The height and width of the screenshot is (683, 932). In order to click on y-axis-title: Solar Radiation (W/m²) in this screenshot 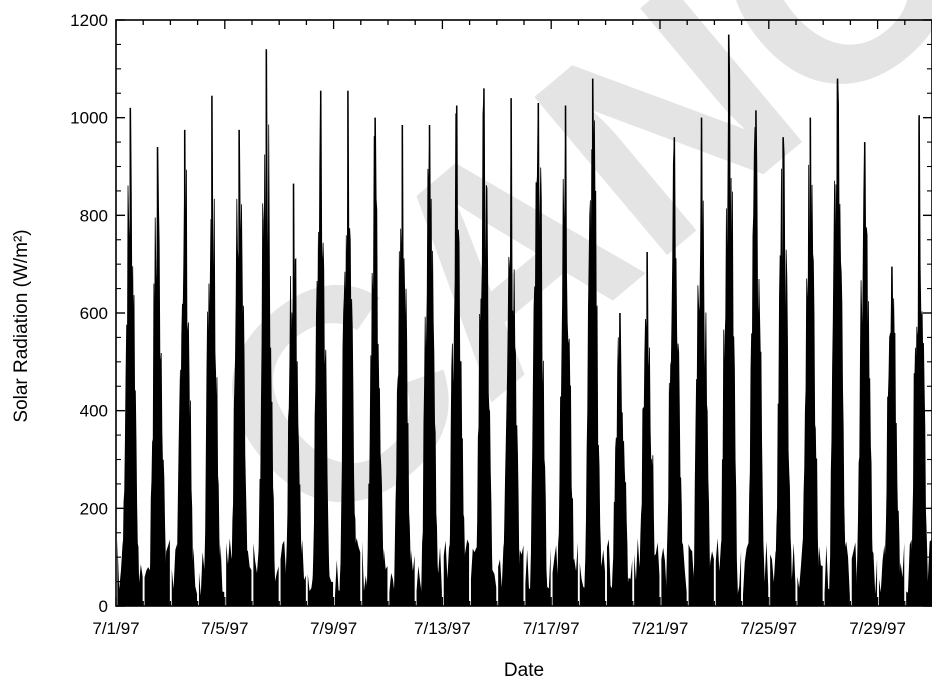, I will do `click(21, 325)`.